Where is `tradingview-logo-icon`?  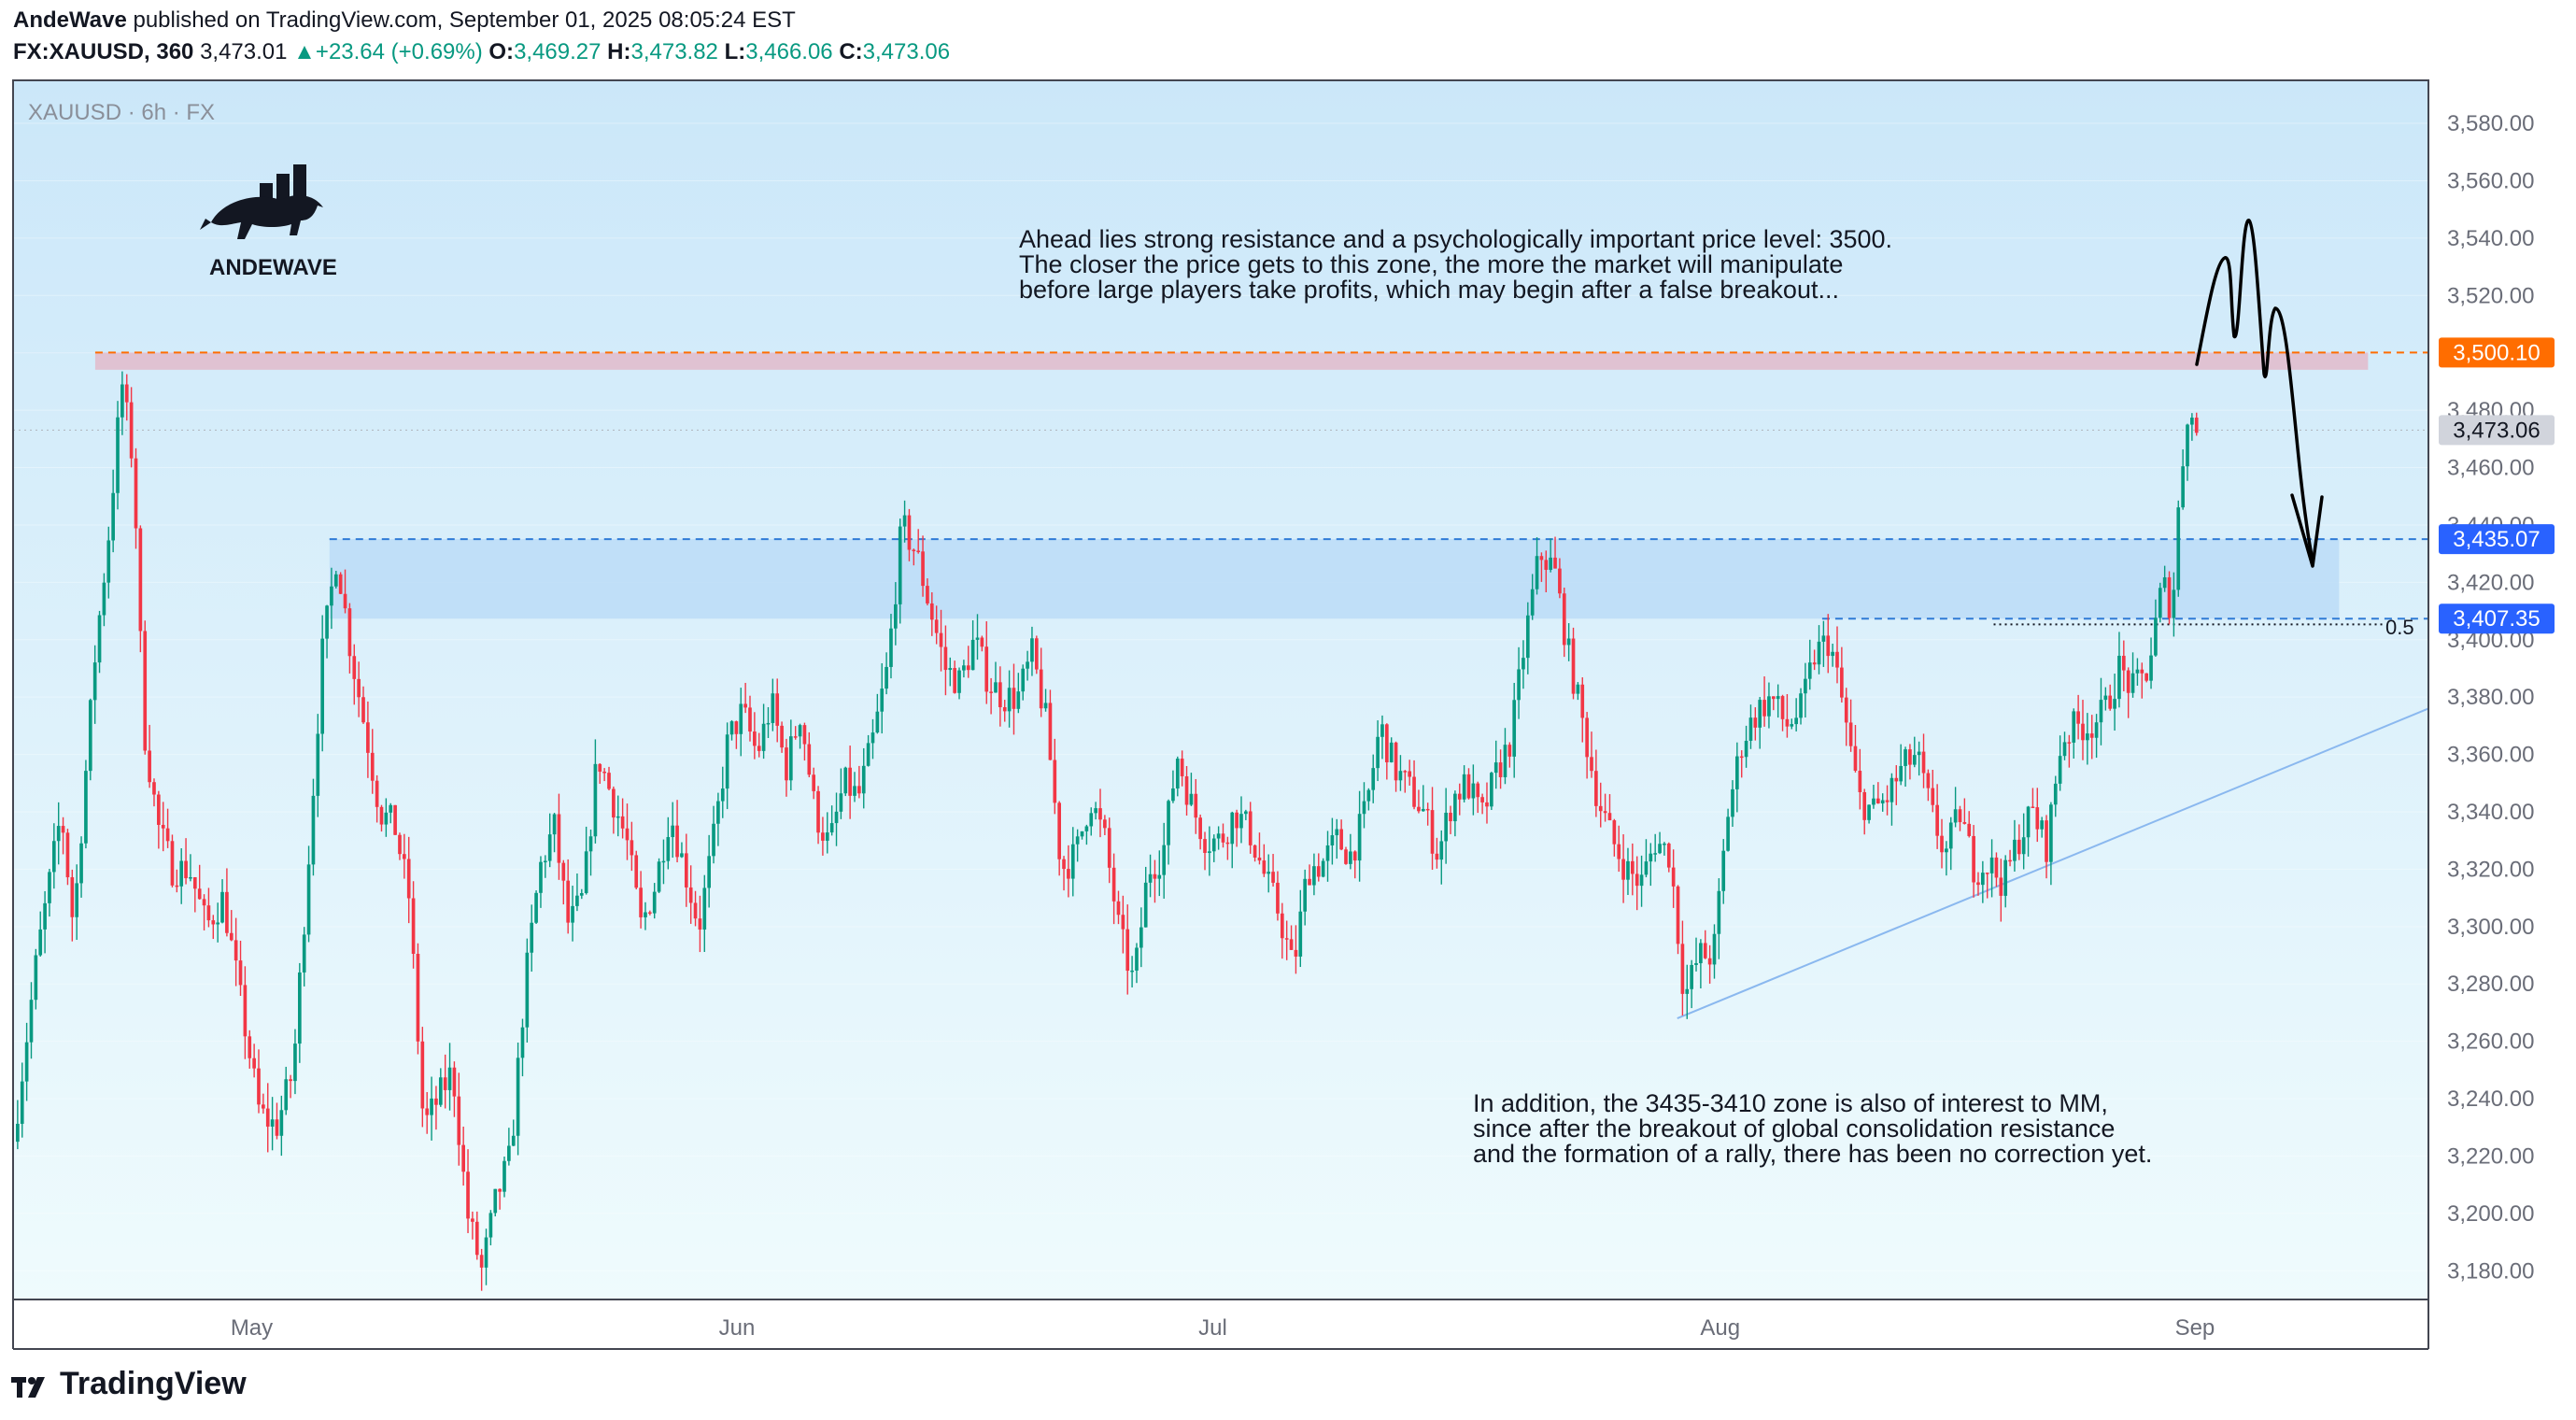
tradingview-logo-icon is located at coordinates (31, 1384).